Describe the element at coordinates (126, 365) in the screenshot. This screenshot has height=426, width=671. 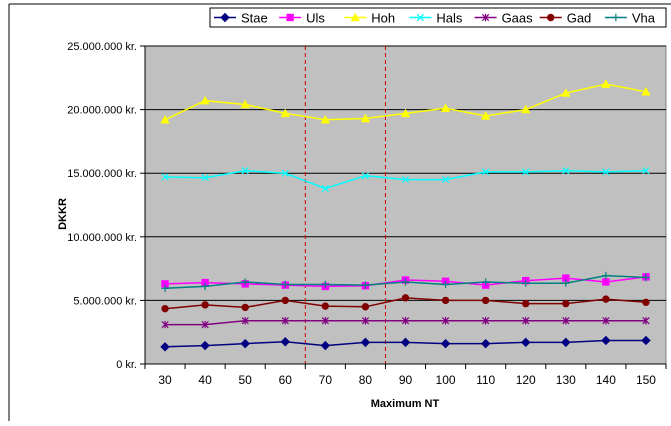
I see `y-tick-label: 0 kr.` at that location.